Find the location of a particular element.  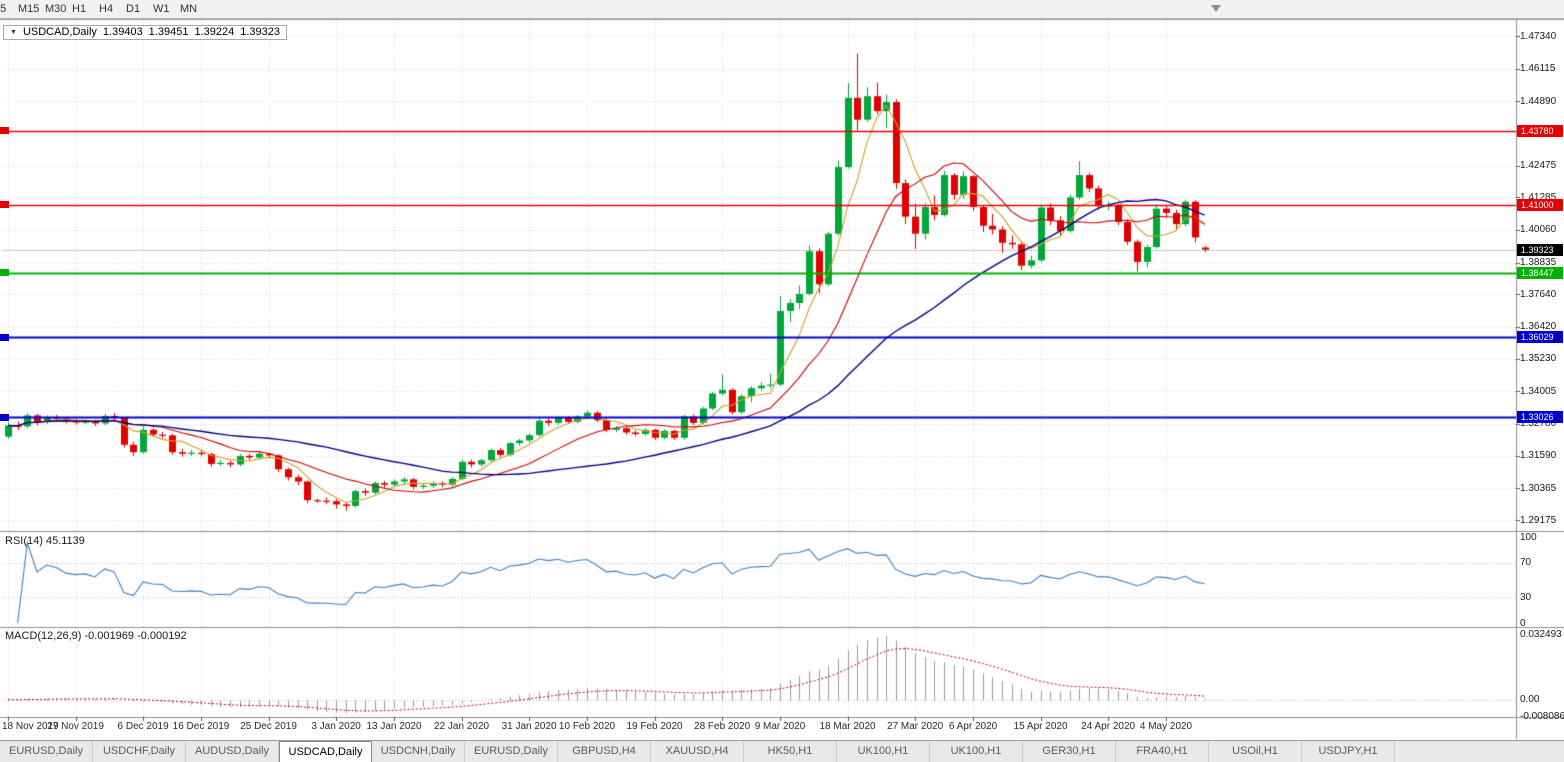

chart-tab-GER30H1: GER30,H1 is located at coordinates (1069, 751).